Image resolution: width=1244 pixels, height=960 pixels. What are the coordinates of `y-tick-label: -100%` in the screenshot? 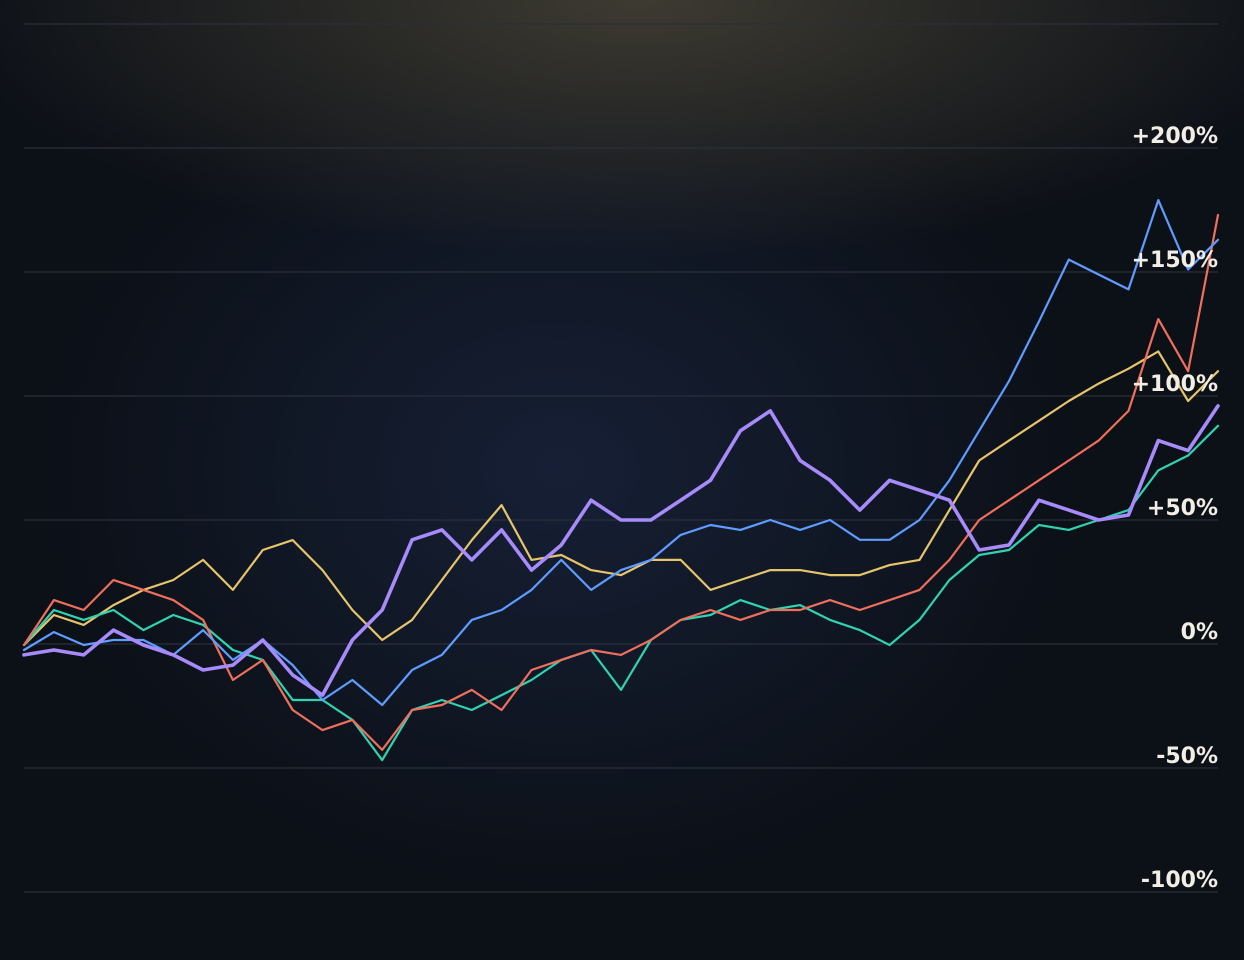 It's located at (1179, 880).